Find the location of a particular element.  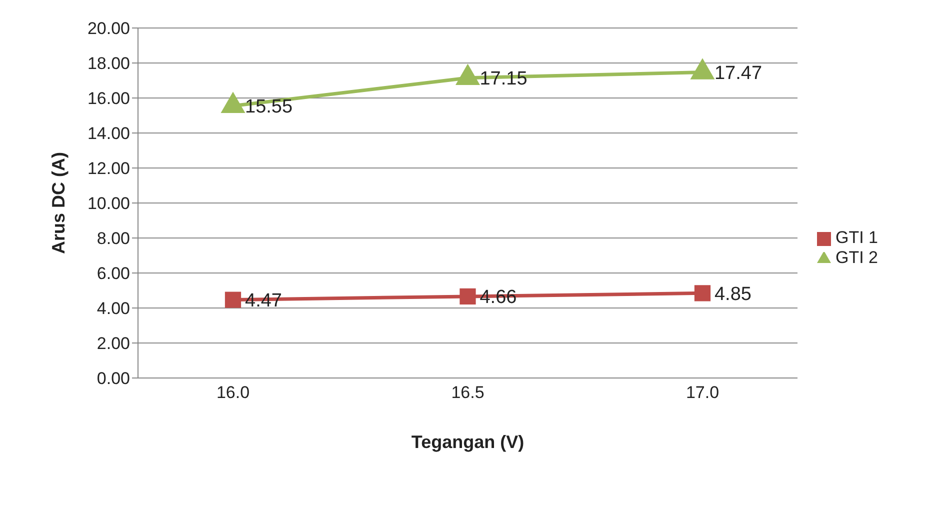

x-tick-label: 17.0 is located at coordinates (703, 392).